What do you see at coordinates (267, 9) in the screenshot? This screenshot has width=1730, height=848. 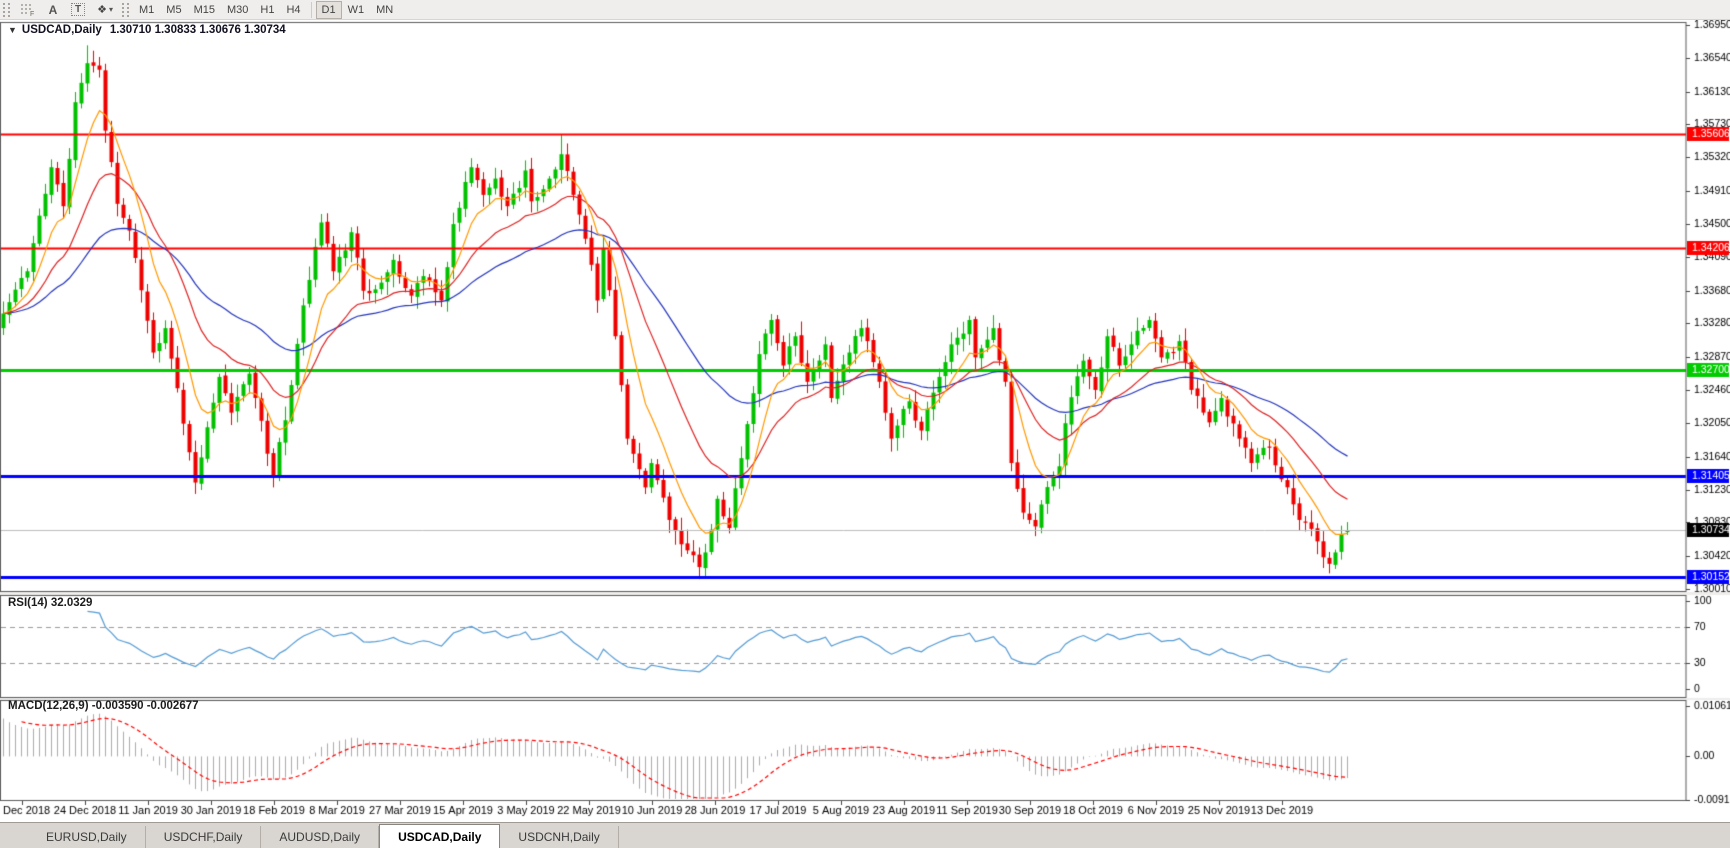 I see `timeframe-h1-button: H1` at bounding box center [267, 9].